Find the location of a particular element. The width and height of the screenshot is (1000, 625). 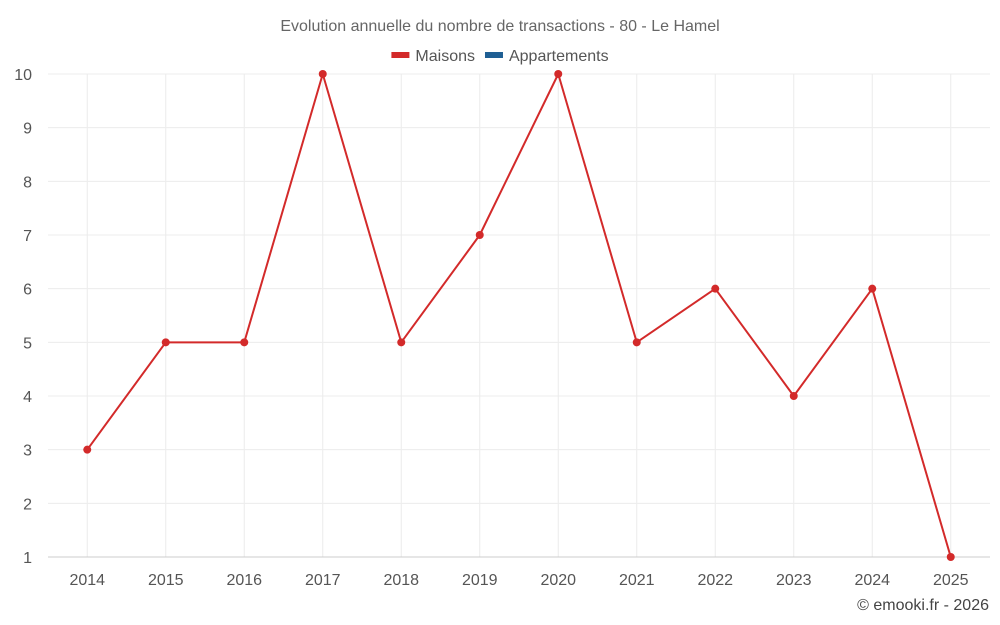

y-tick-label: 6 is located at coordinates (27, 290).